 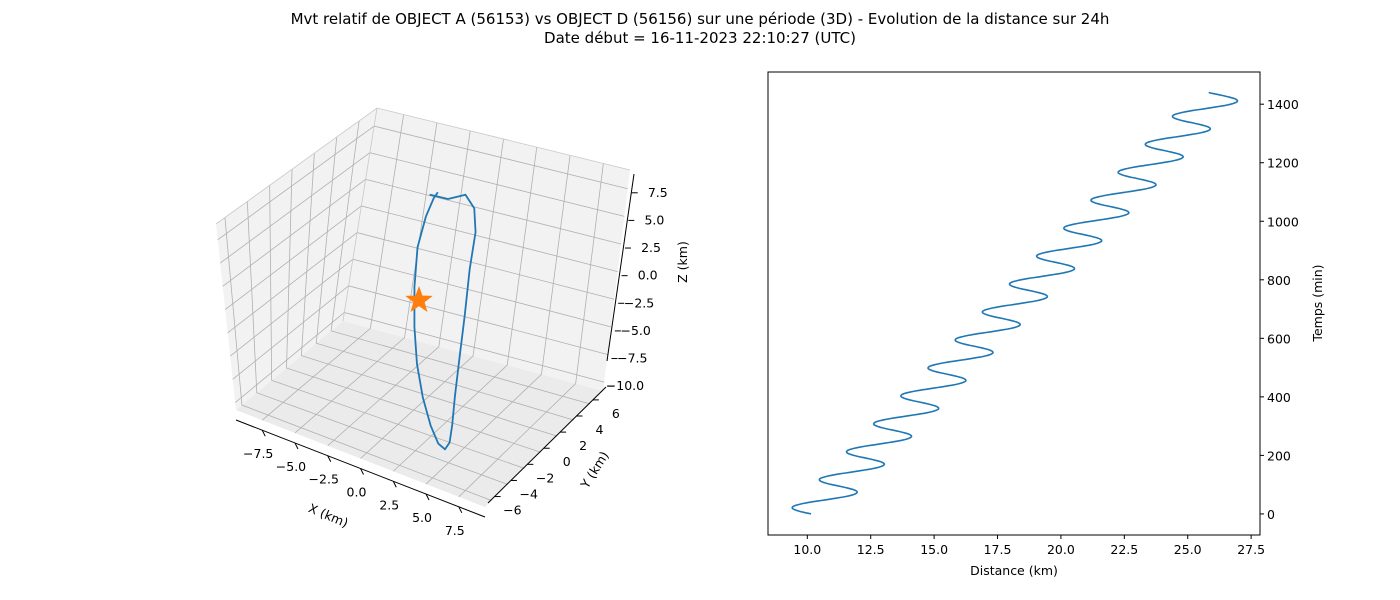 What do you see at coordinates (445, 321) in the screenshot?
I see `trajectory-line` at bounding box center [445, 321].